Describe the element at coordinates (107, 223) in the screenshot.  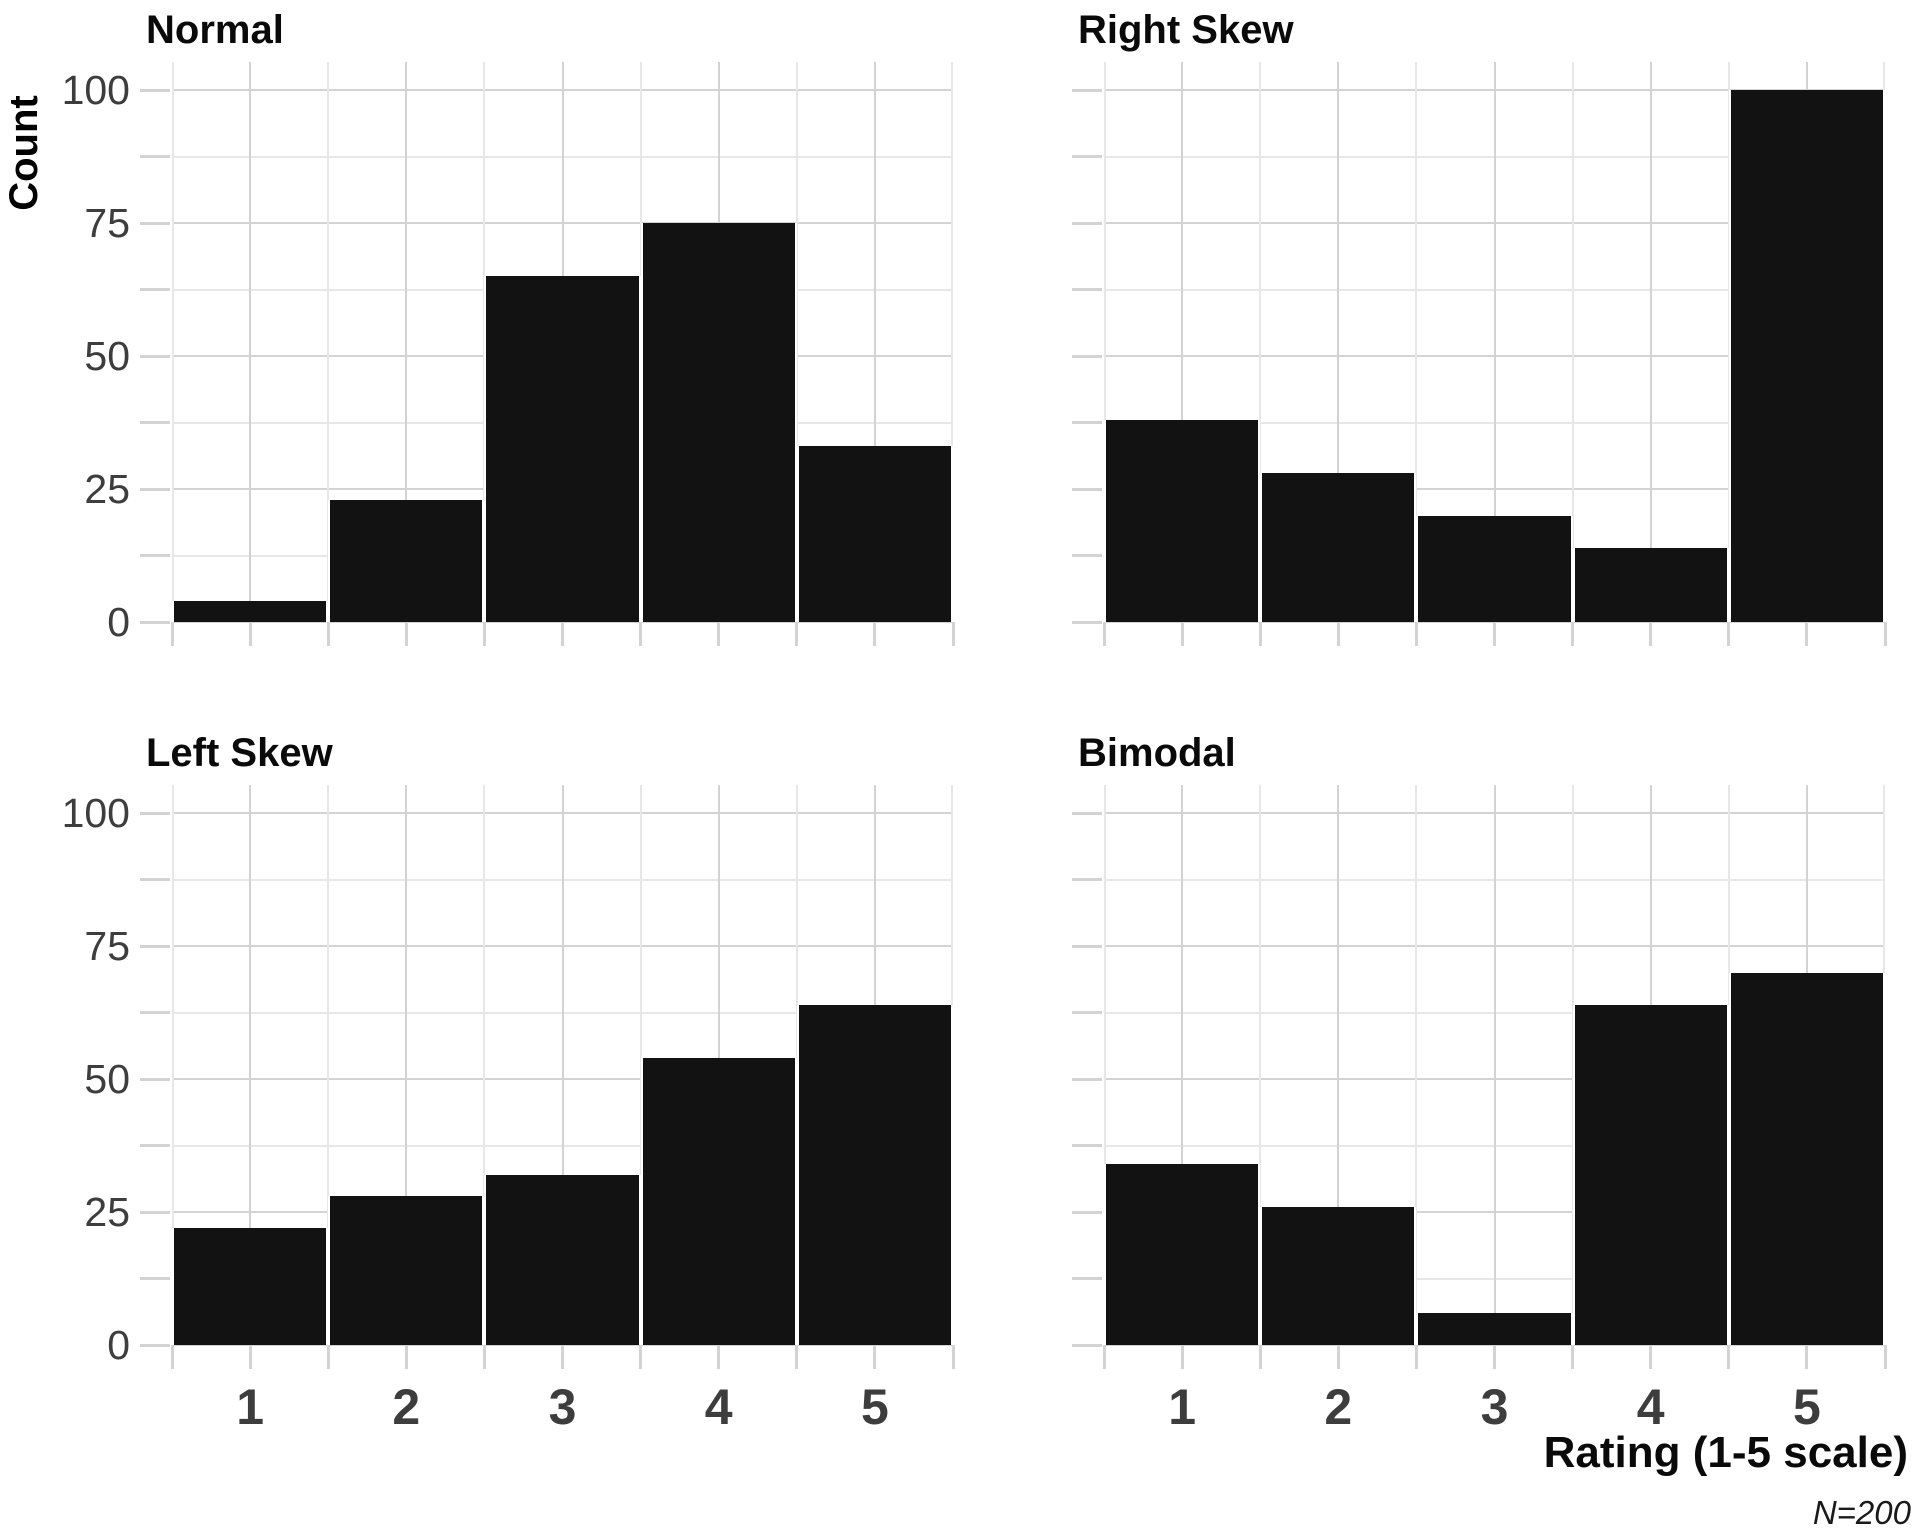
I see `y-tick-label: 75` at that location.